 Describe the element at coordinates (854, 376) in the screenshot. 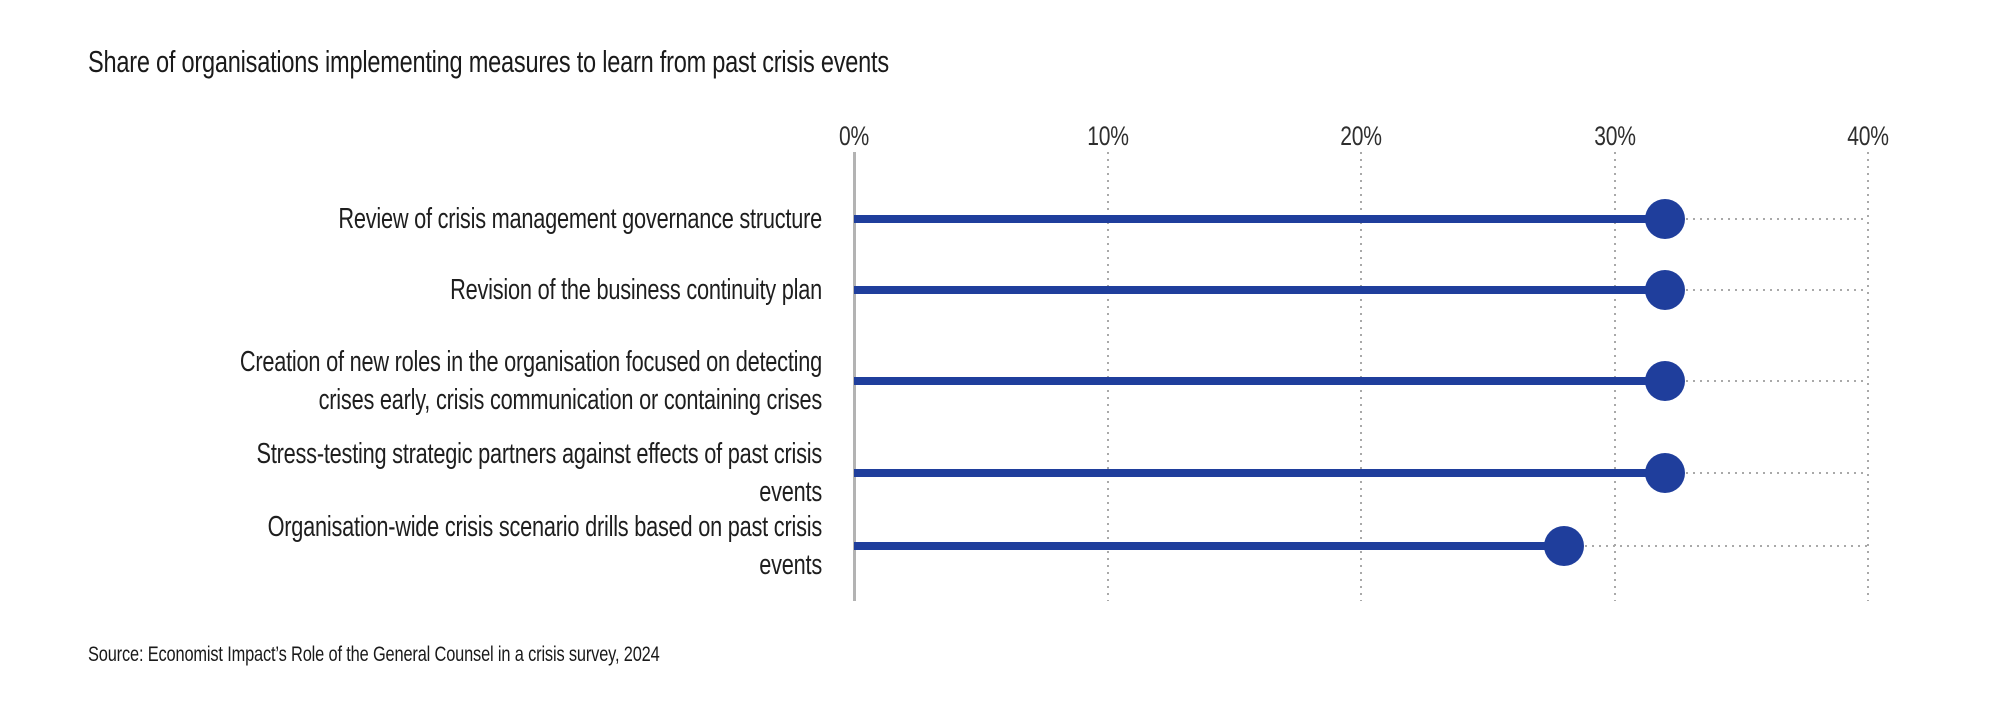

I see `x-axis-line` at that location.